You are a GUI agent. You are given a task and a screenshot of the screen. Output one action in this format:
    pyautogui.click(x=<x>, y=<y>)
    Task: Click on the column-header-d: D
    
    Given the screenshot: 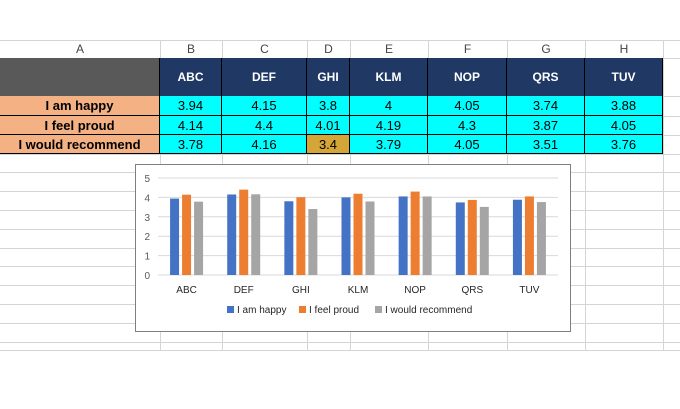 What is the action you would take?
    pyautogui.click(x=328, y=49)
    